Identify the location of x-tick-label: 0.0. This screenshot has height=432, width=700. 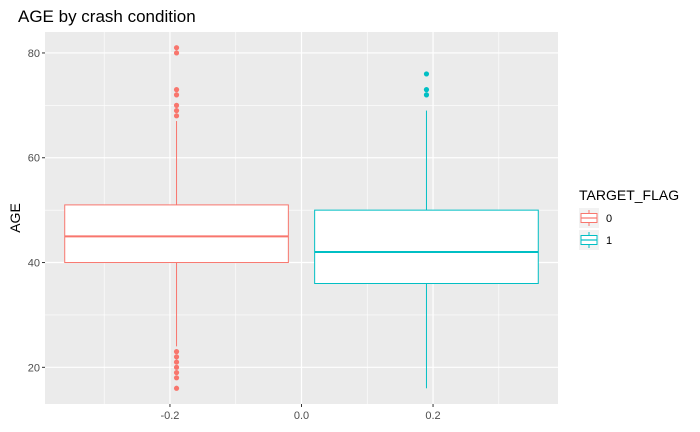
(301, 416).